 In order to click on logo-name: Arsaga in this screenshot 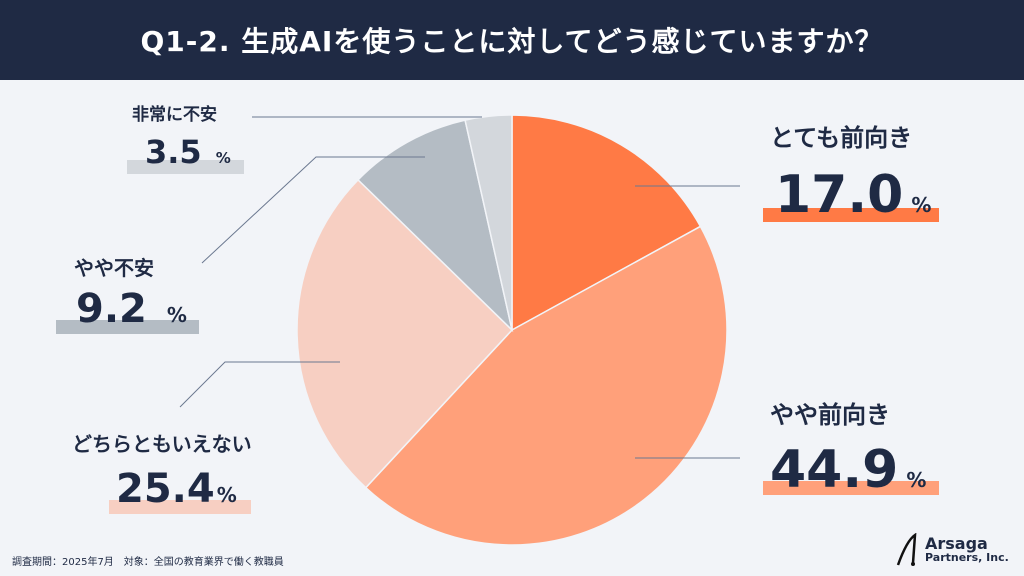, I will do `click(956, 543)`.